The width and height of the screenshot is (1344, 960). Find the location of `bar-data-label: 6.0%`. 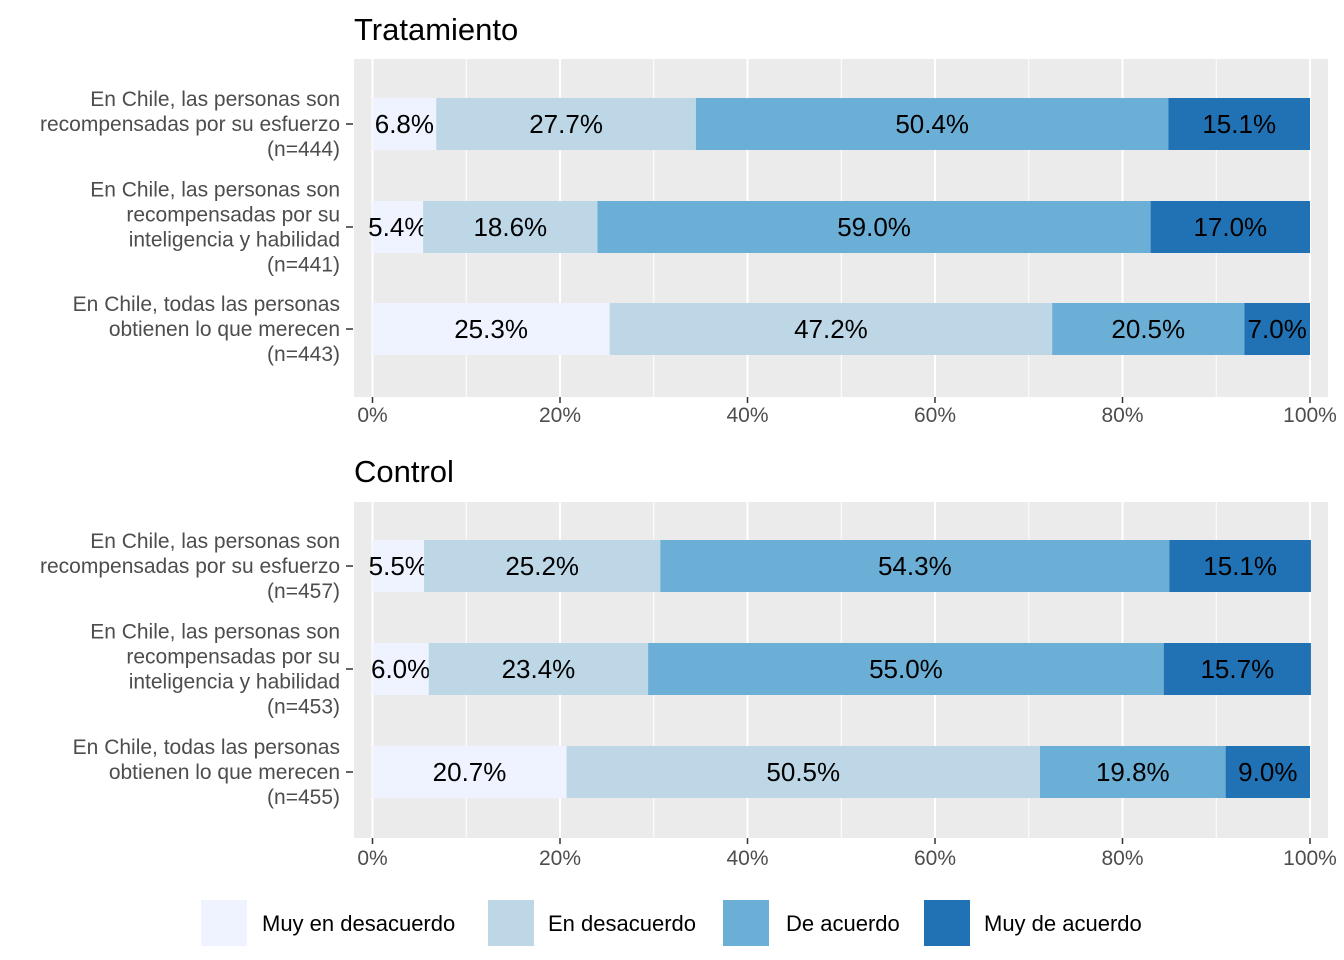

bar-data-label: 6.0% is located at coordinates (400, 669).